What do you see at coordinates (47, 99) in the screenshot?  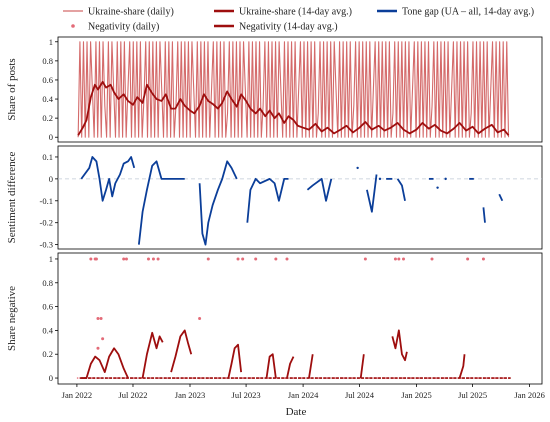 I see `share-ytick-label: 0.4` at bounding box center [47, 99].